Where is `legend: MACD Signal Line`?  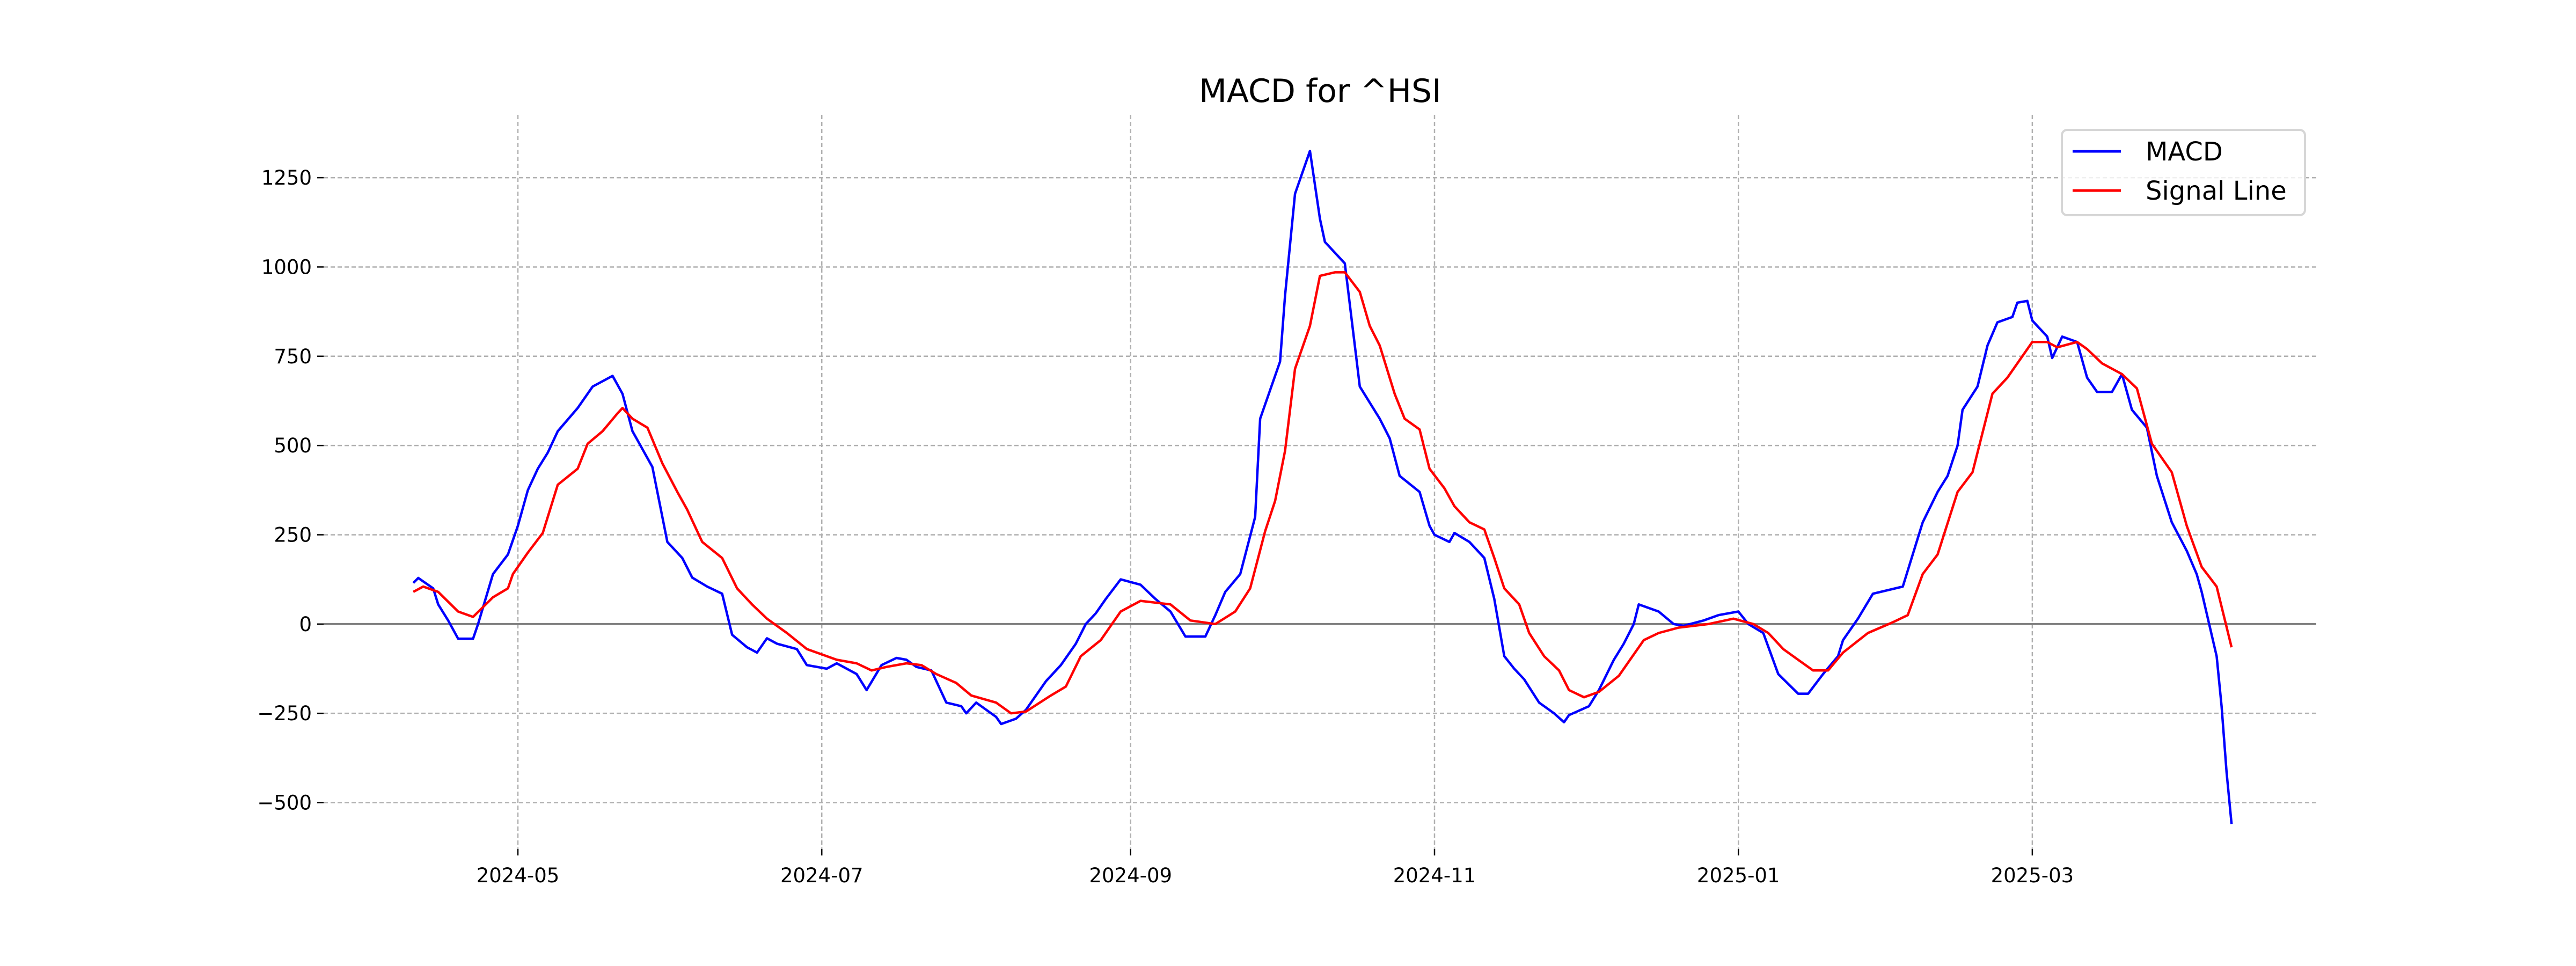
legend: MACD Signal Line is located at coordinates (2183, 172).